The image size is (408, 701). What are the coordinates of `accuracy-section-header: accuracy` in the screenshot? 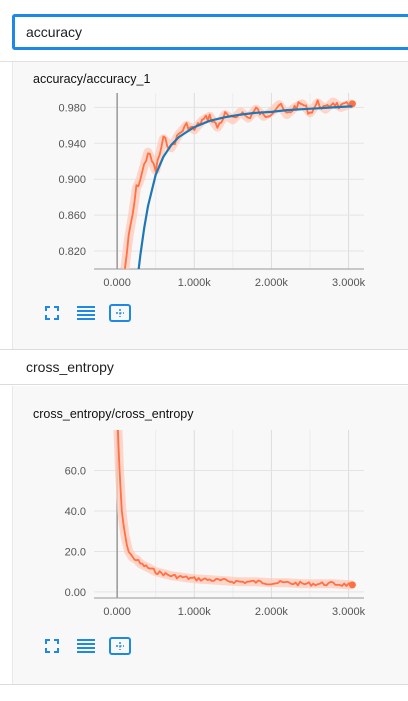 It's located at (204, 31).